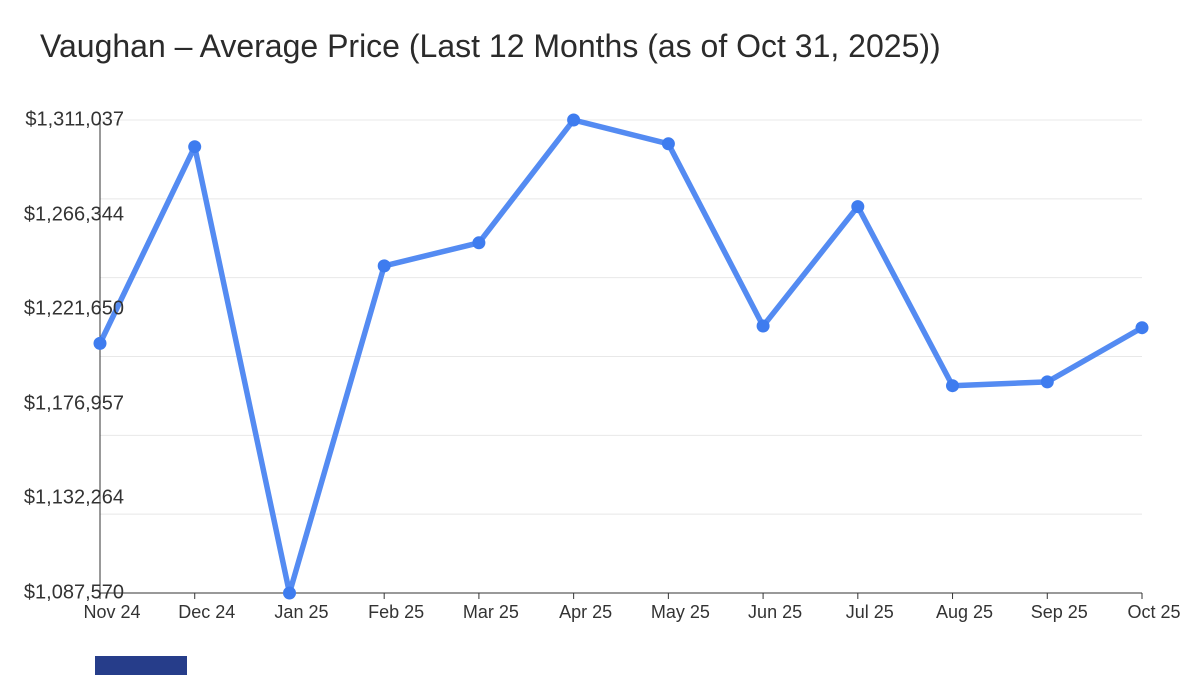  I want to click on x-tick-label-Apr 25: Apr 25, so click(586, 612).